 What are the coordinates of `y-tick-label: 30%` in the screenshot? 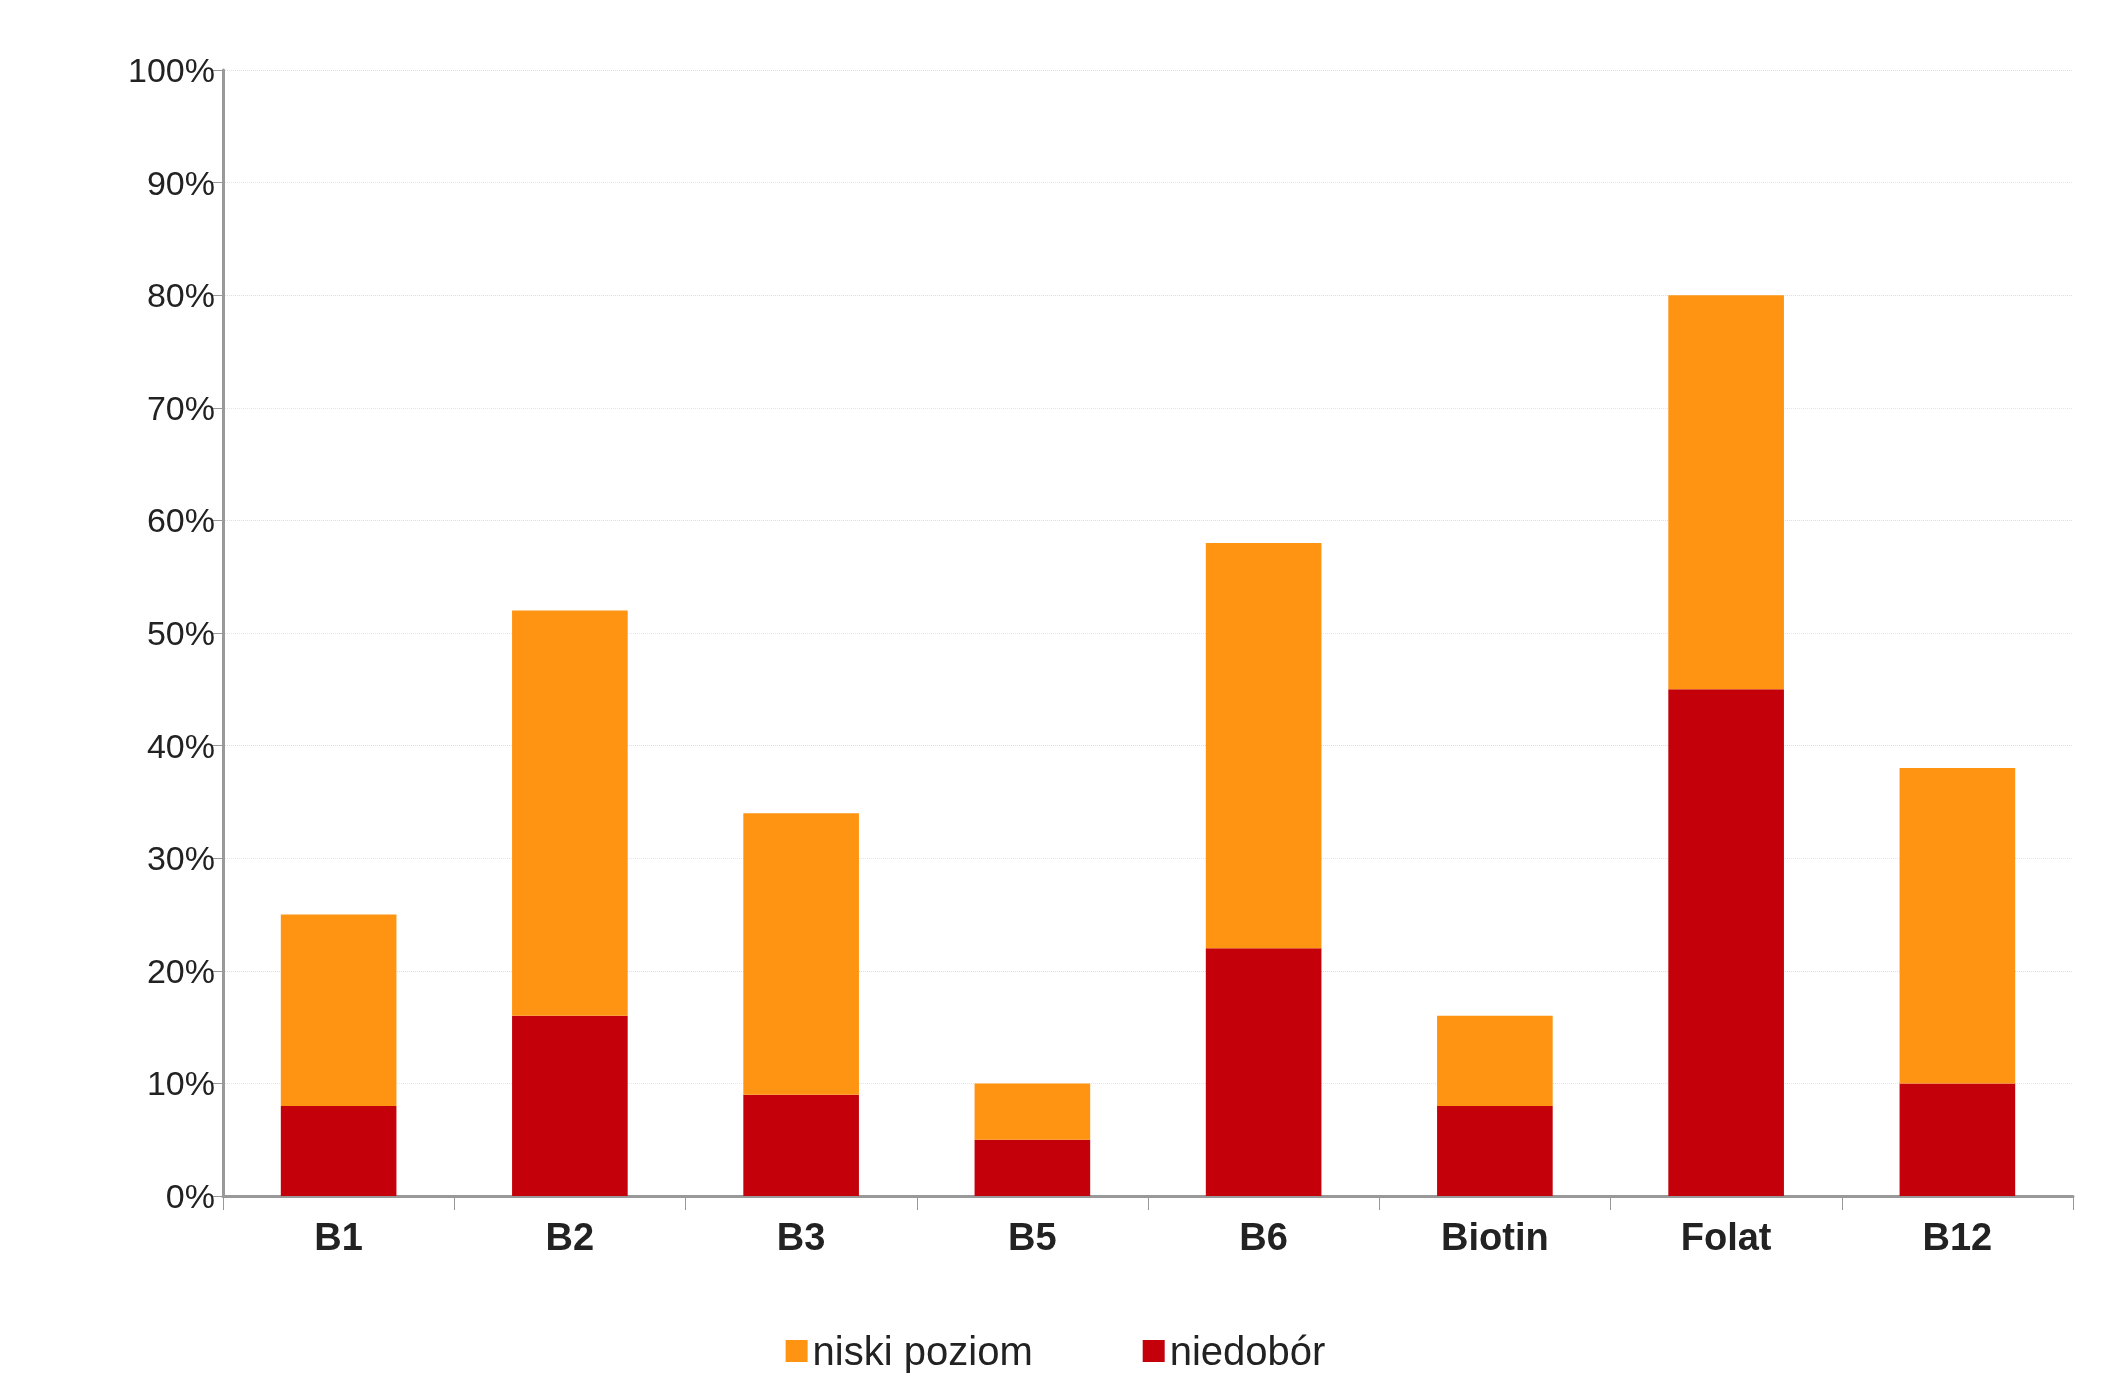 It's located at (180, 858).